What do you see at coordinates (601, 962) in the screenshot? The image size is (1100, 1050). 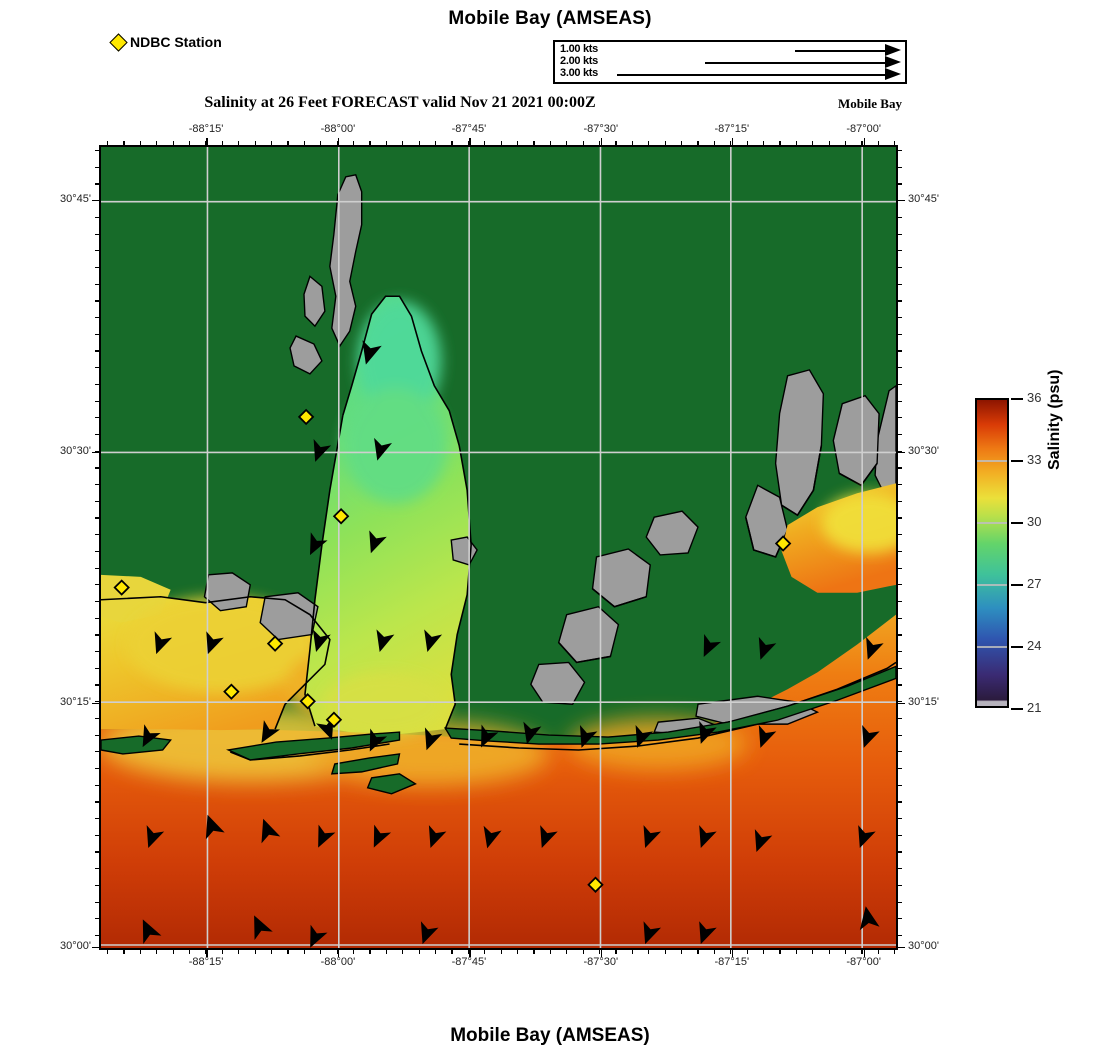 I see `x-axis-label-bottom: -87°30'` at bounding box center [601, 962].